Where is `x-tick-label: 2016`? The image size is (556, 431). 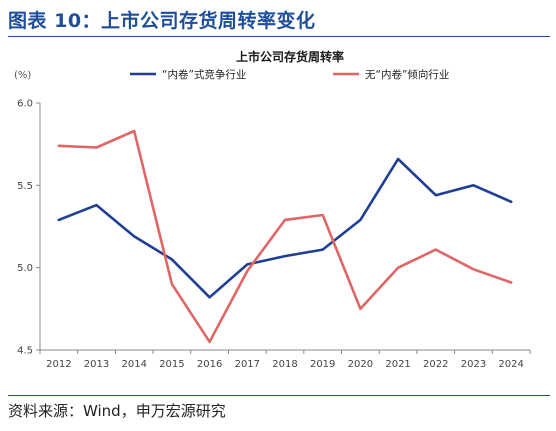
x-tick-label: 2016 is located at coordinates (209, 364).